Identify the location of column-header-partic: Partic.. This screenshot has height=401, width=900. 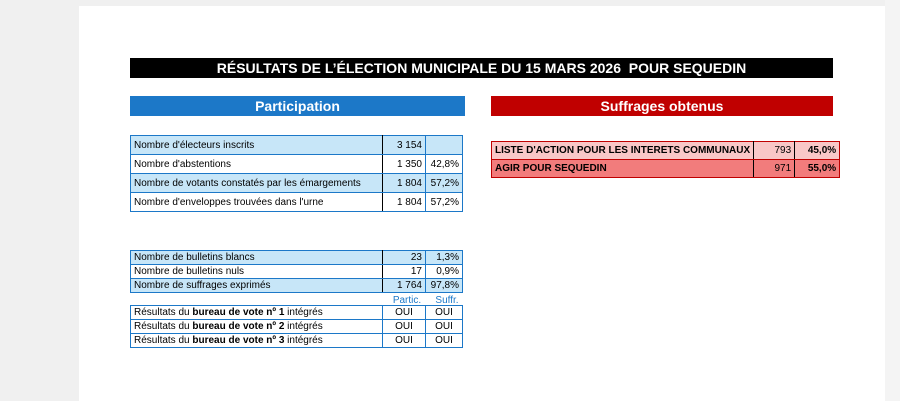
(407, 300).